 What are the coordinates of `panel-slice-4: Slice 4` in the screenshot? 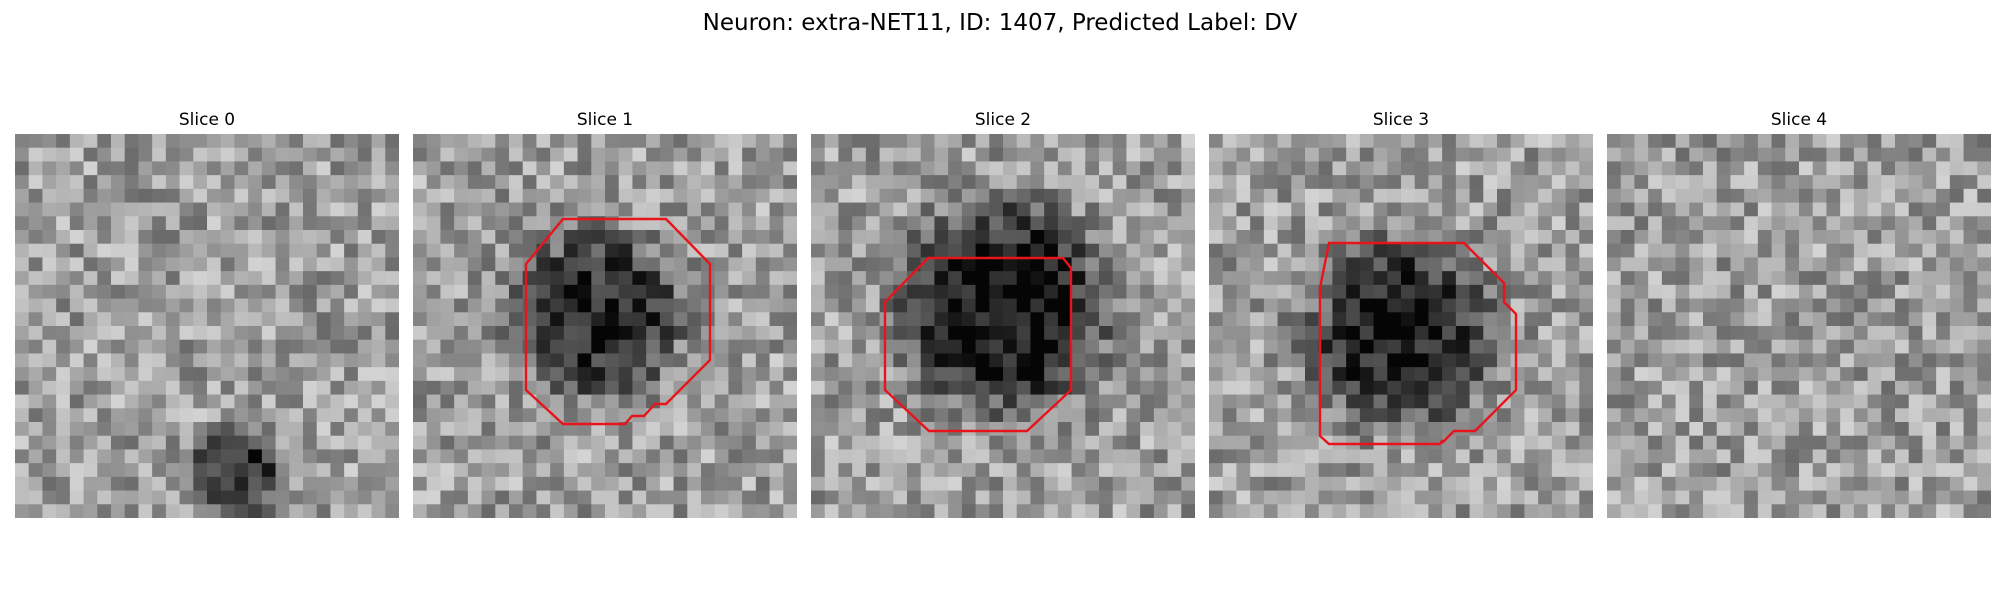 It's located at (1799, 314).